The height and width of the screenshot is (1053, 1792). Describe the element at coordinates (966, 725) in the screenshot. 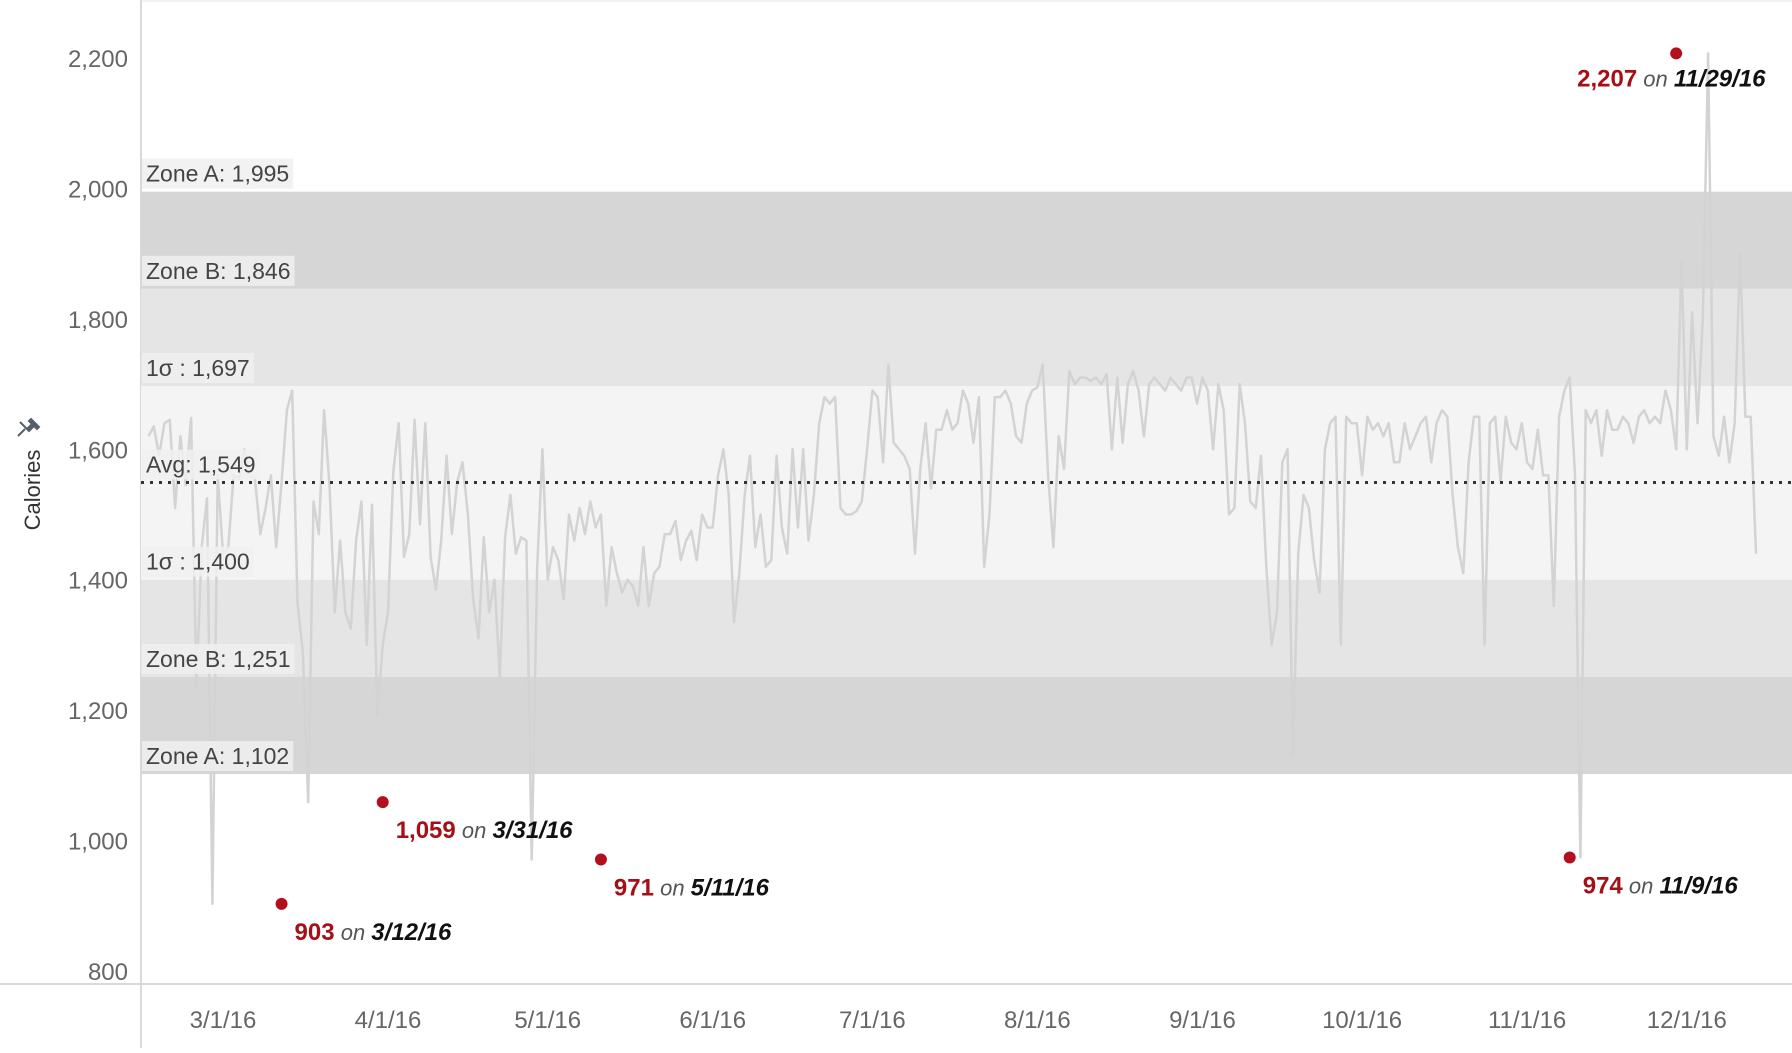

I see `zone-a-lower-band` at that location.